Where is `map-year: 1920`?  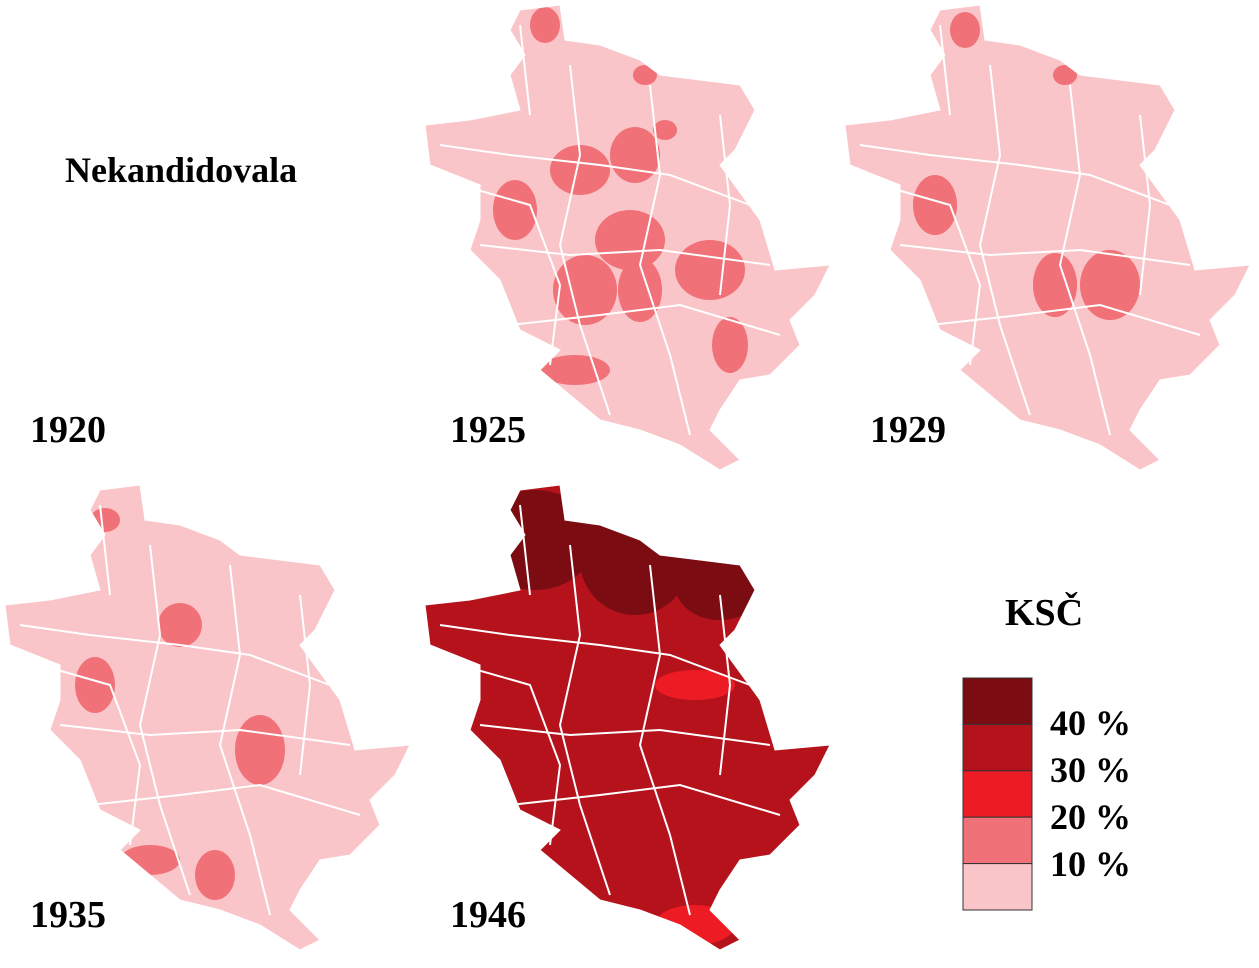 map-year: 1920 is located at coordinates (68, 430).